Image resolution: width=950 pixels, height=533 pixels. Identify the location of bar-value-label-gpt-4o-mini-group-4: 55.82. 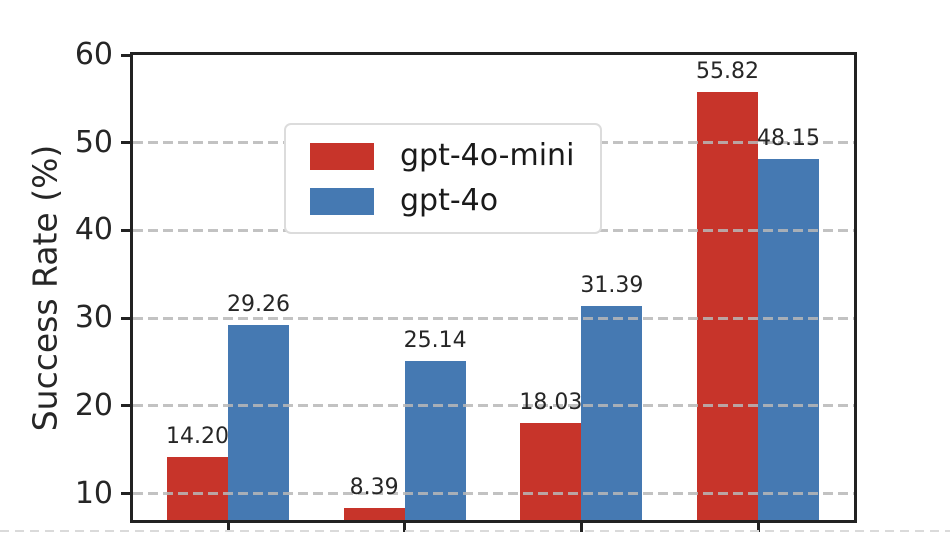
(727, 71).